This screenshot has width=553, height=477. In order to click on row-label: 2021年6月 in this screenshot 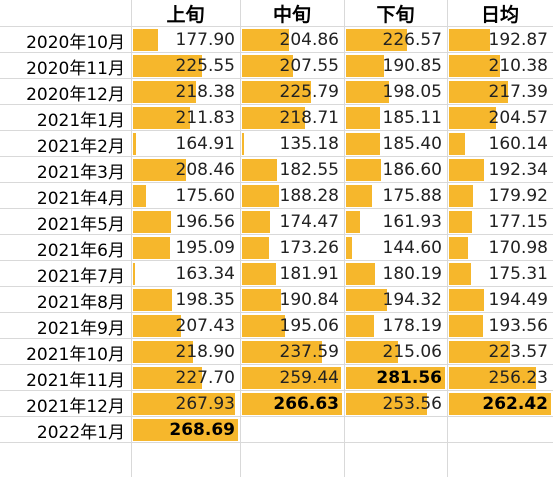, I will do `click(80, 250)`.